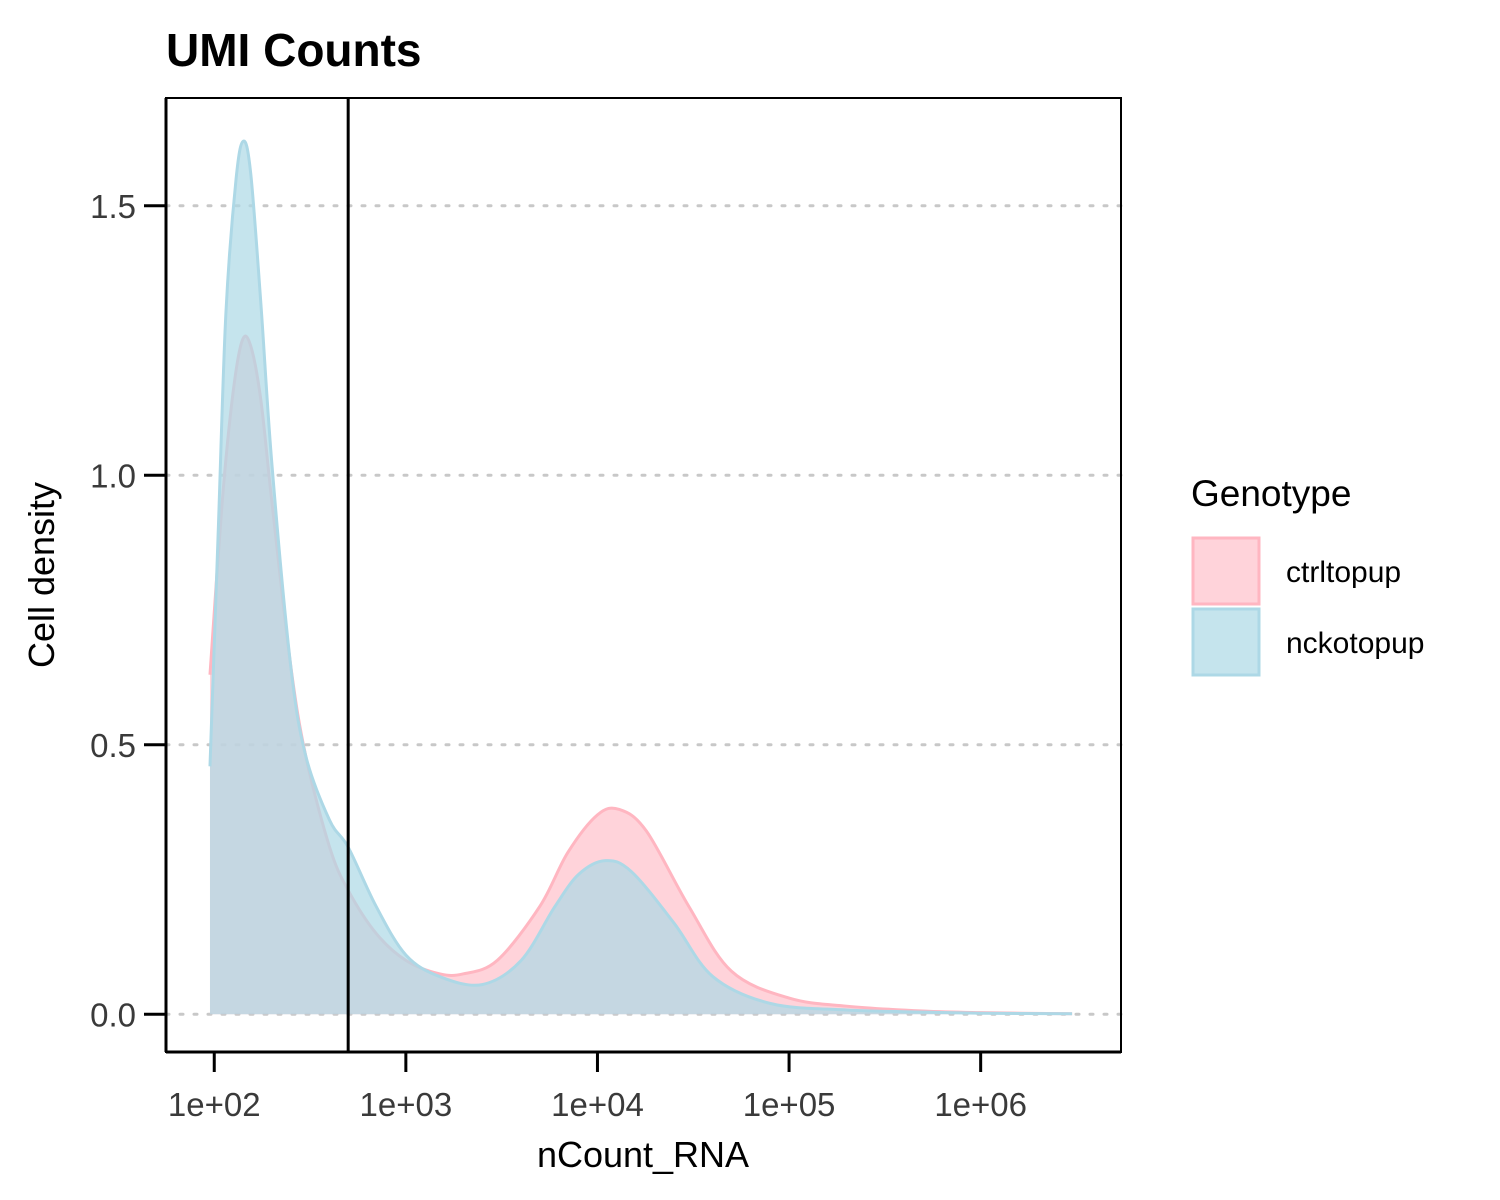 The image size is (1500, 1200). What do you see at coordinates (789, 1104) in the screenshot?
I see `x-tick-label: 1e+05` at bounding box center [789, 1104].